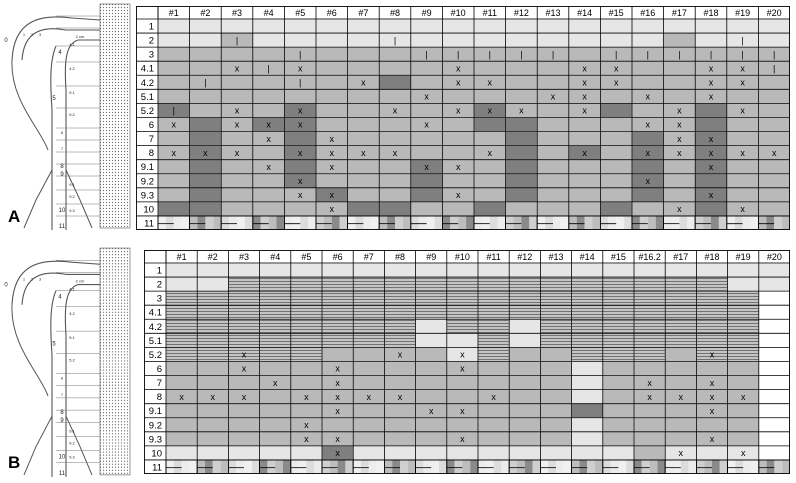 The width and height of the screenshot is (796, 483). I want to click on row-label: 2, so click(151, 41).